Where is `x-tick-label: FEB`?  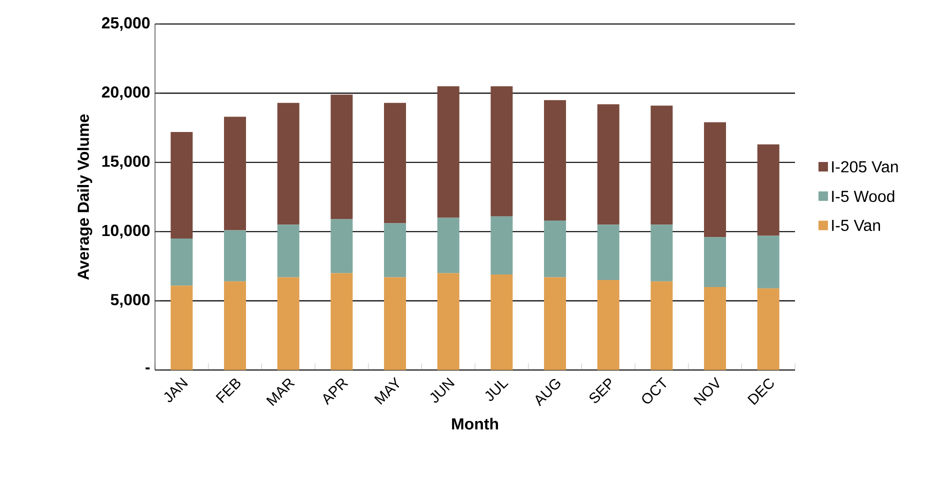 x-tick-label: FEB is located at coordinates (228, 391).